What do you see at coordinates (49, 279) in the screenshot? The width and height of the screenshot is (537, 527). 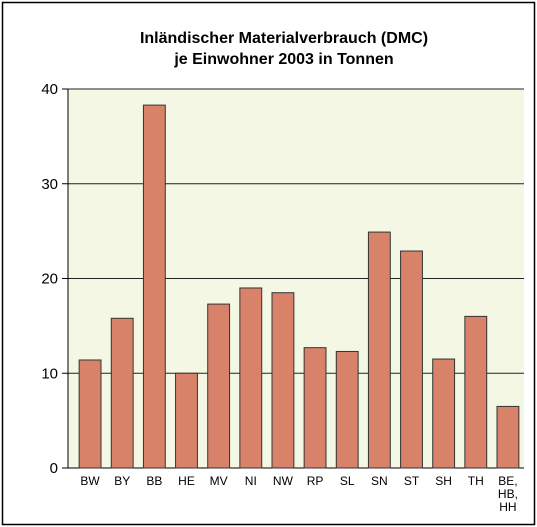 I see `y-tick-label: 20` at bounding box center [49, 279].